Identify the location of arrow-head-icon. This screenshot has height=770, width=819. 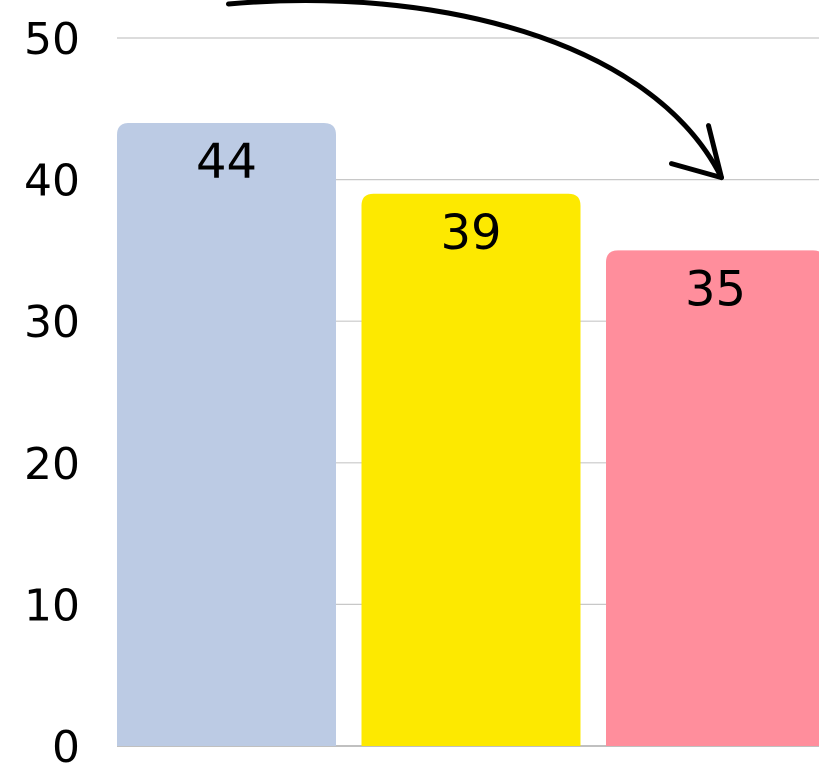
(696, 152).